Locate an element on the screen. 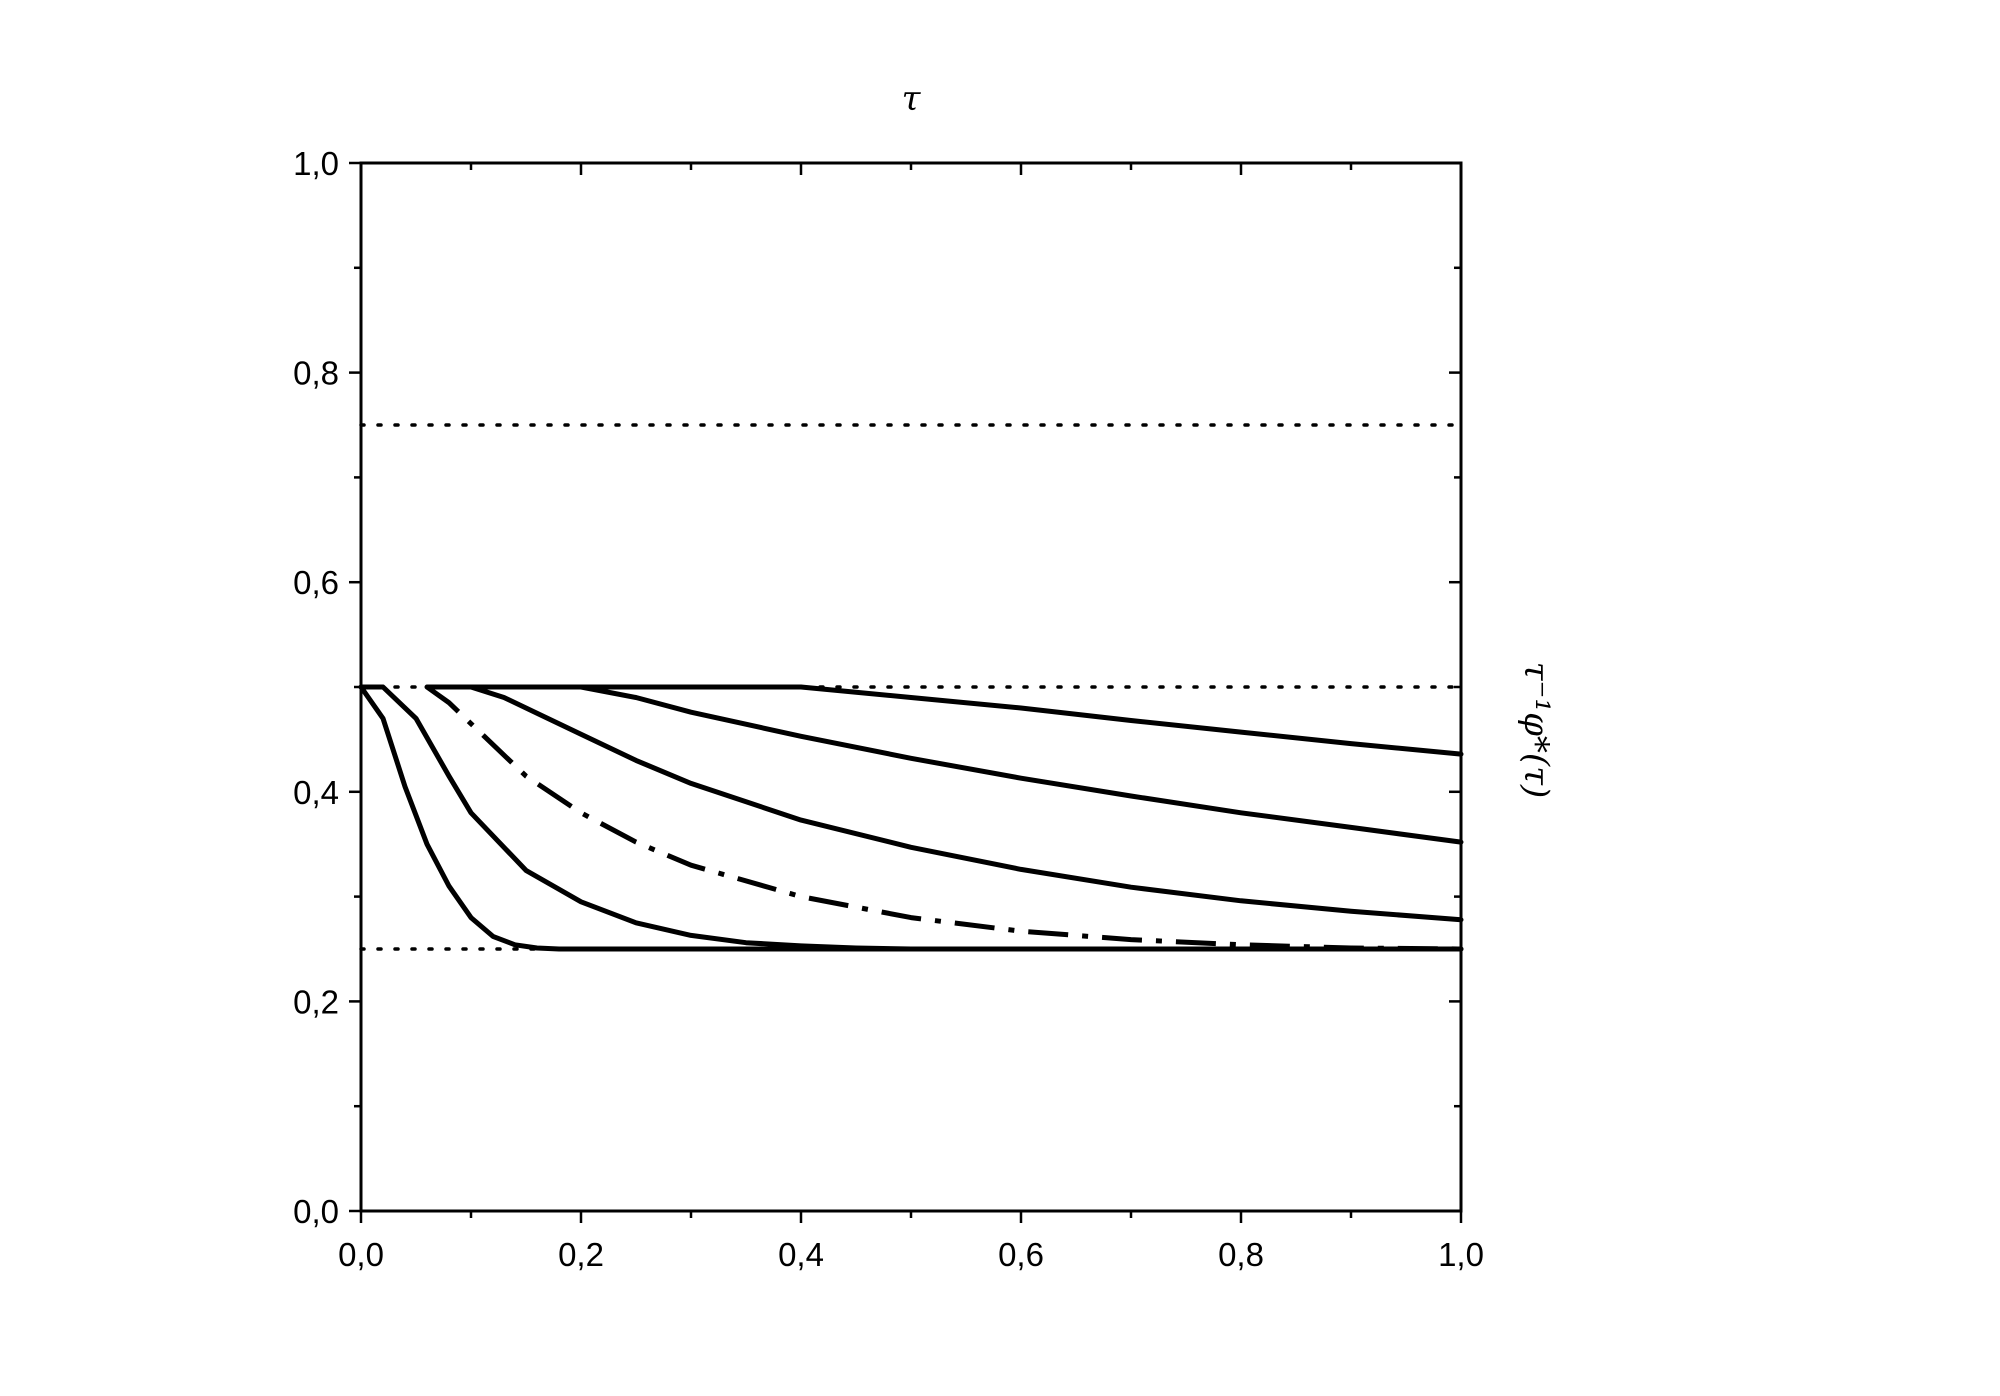 Image resolution: width=2000 pixels, height=1396 pixels. x-axis-title: τ is located at coordinates (912, 99).